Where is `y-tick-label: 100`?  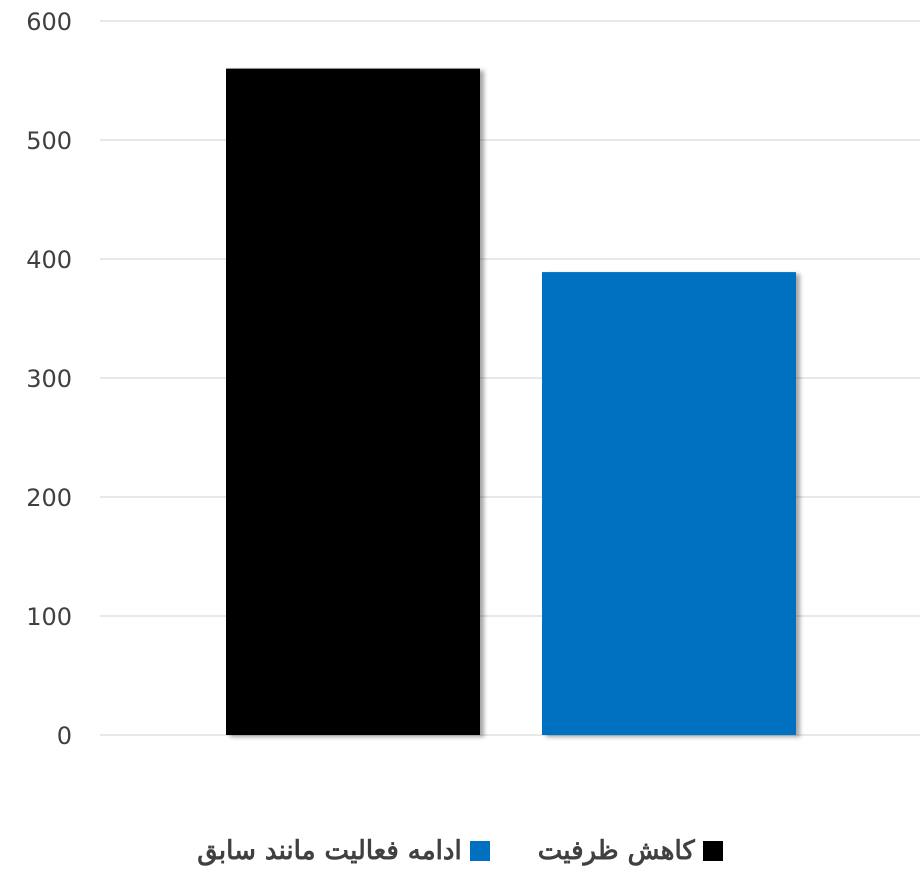
y-tick-label: 100 is located at coordinates (49, 617).